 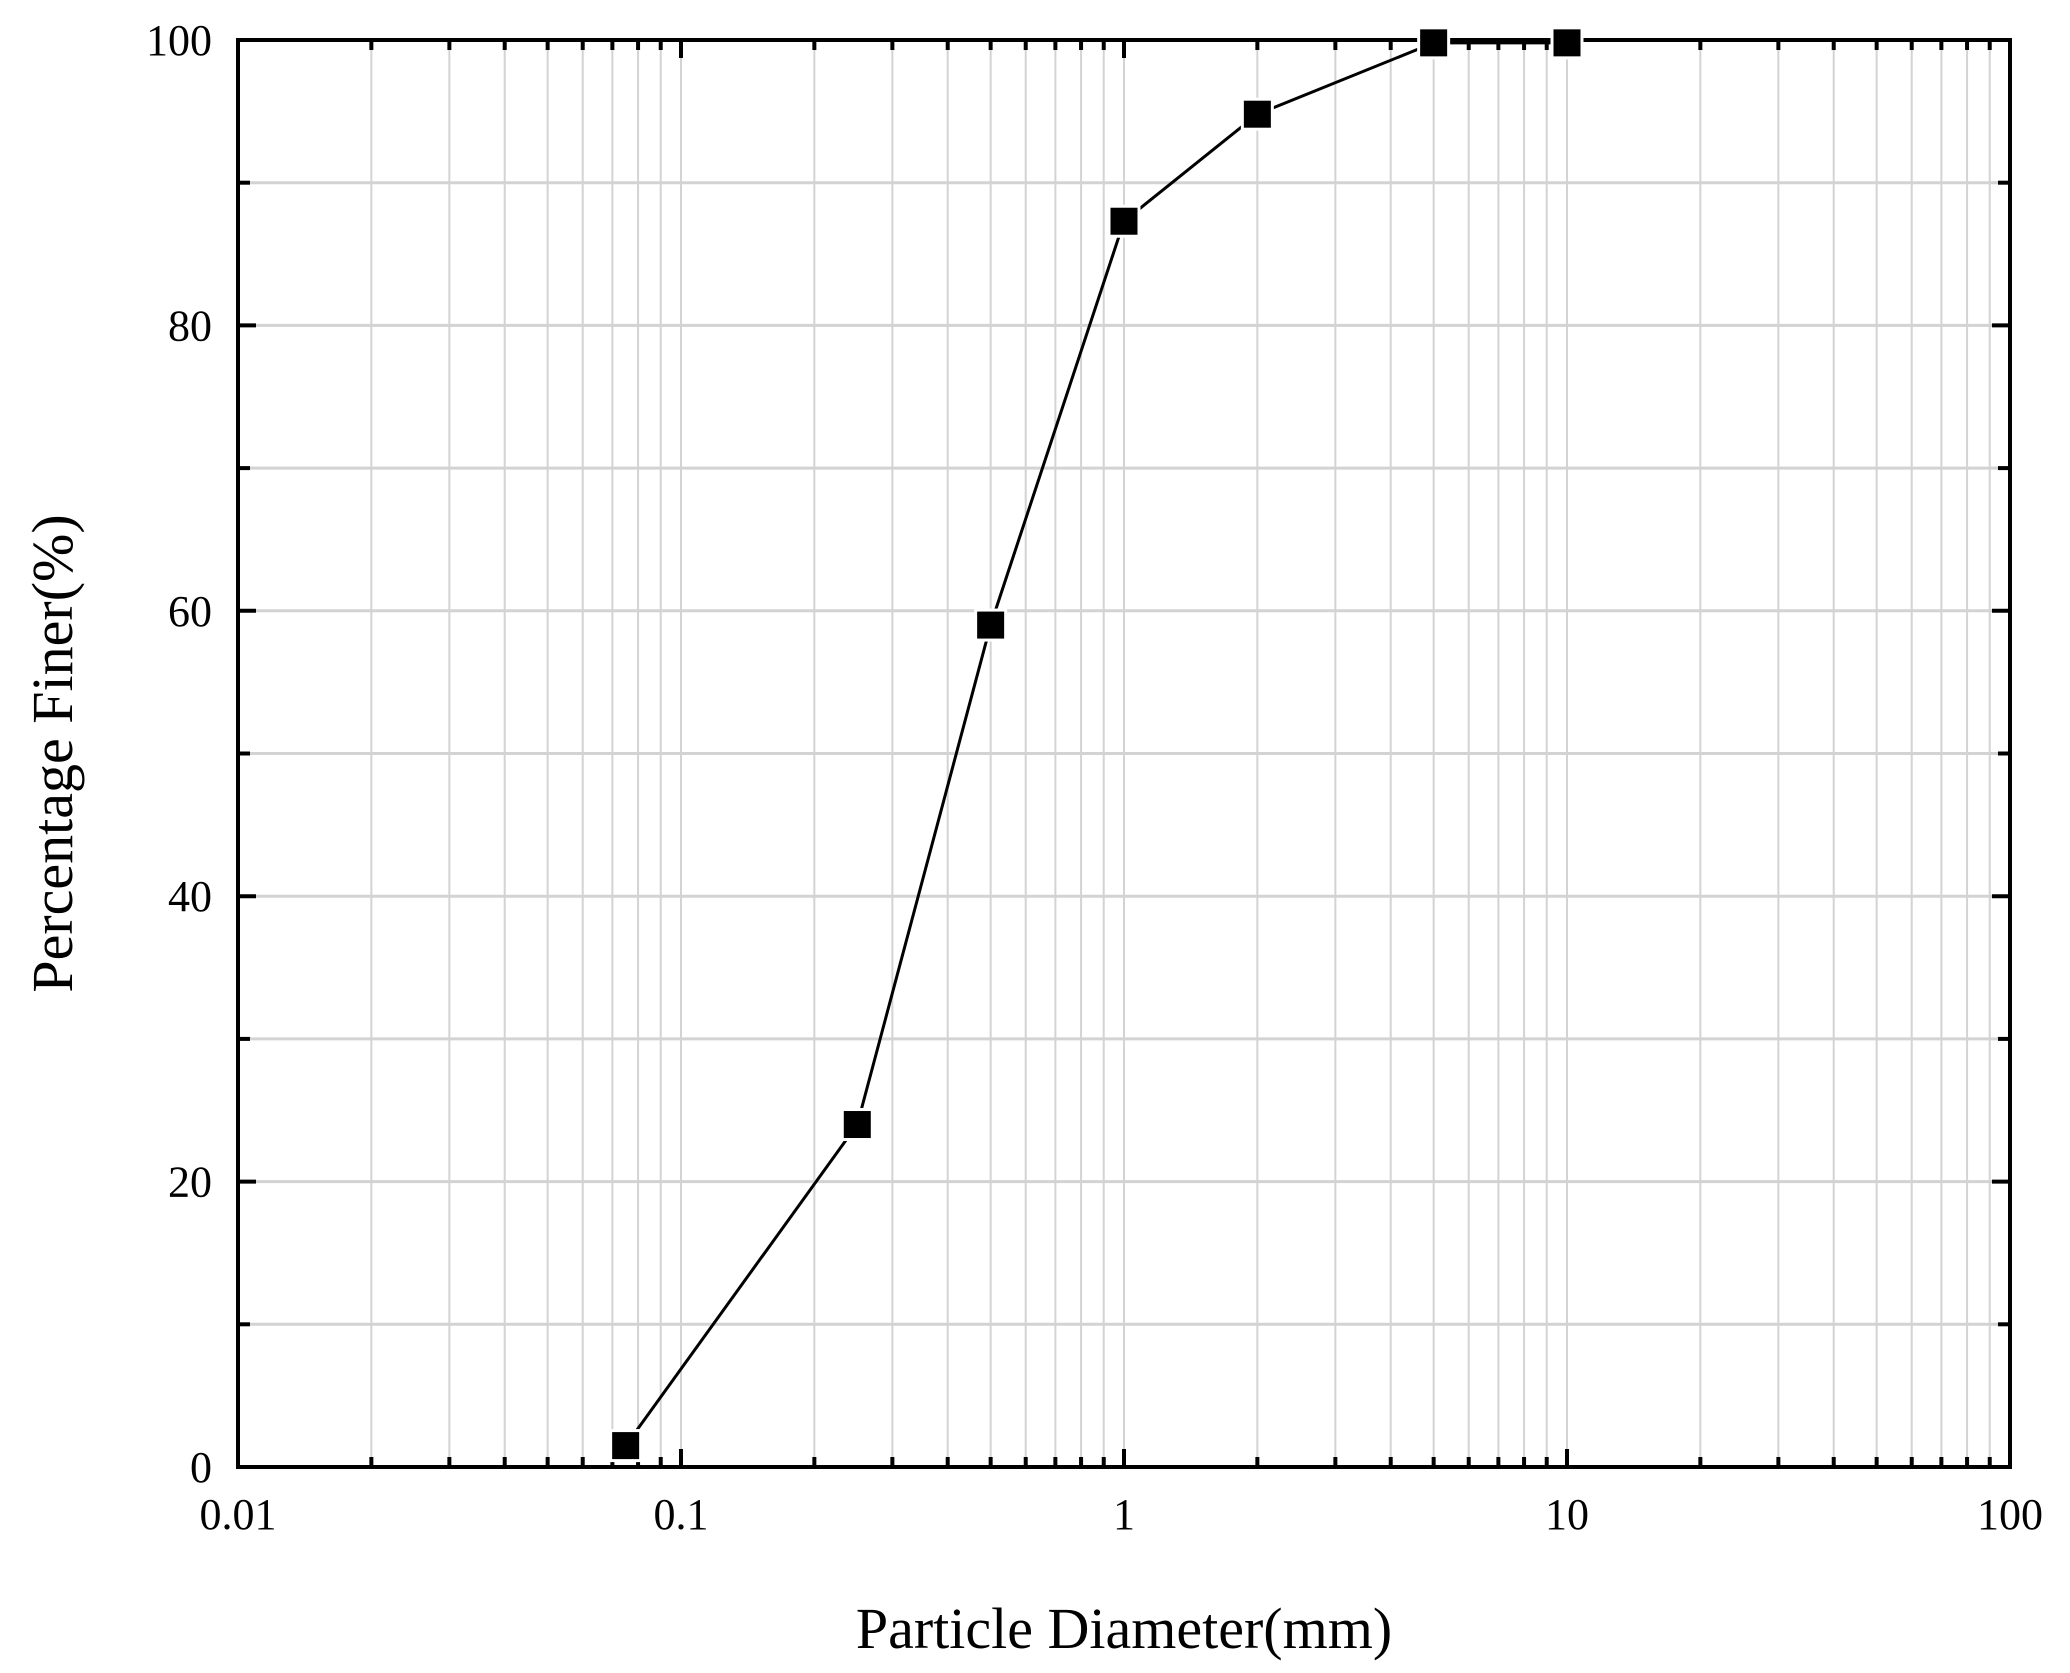 What do you see at coordinates (179, 40) in the screenshot?
I see `y-tick-label: 100` at bounding box center [179, 40].